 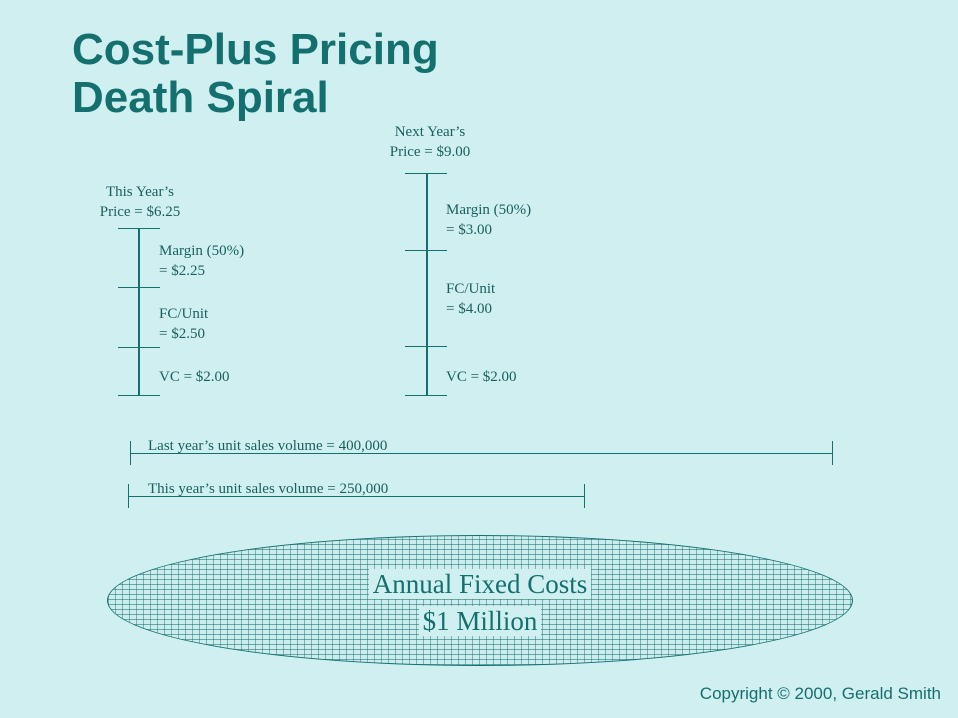 What do you see at coordinates (427, 284) in the screenshot?
I see `next-year-stack-axis` at bounding box center [427, 284].